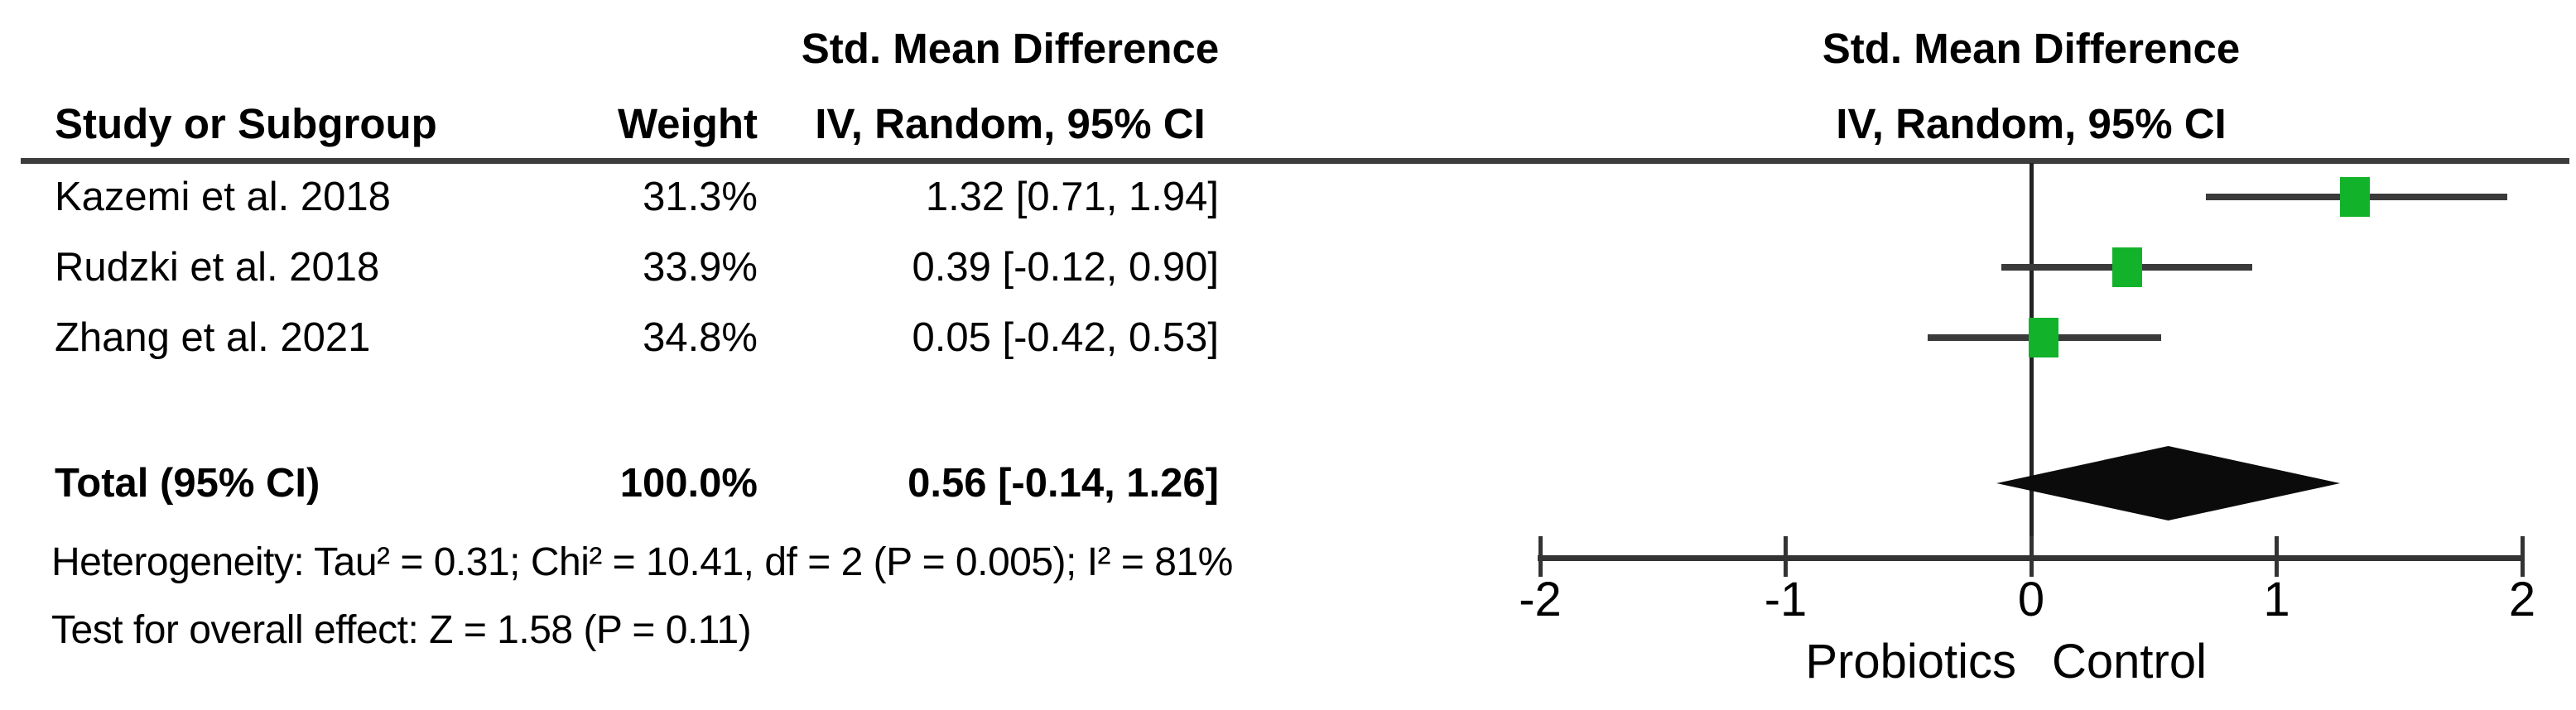 The width and height of the screenshot is (2576, 710). What do you see at coordinates (246, 123) in the screenshot?
I see `table-header-study: Study or Subgroup` at bounding box center [246, 123].